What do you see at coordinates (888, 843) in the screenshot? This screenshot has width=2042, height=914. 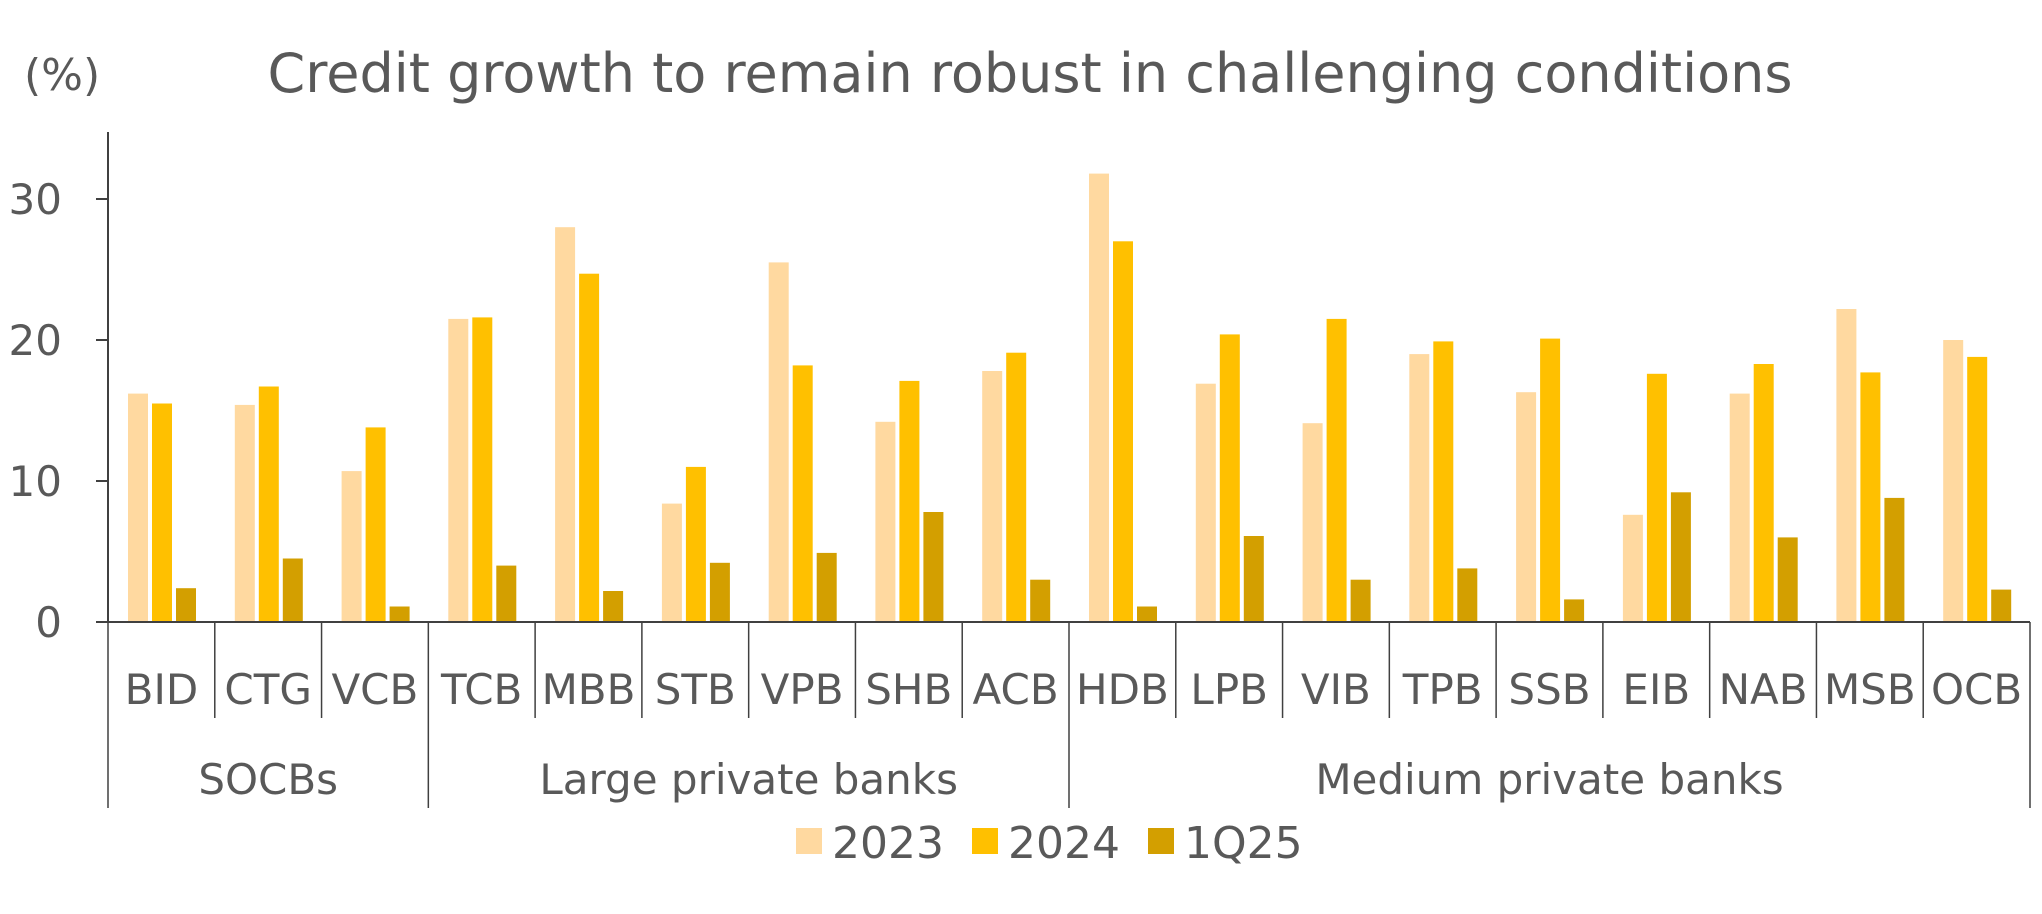 I see `legend-label: 2023` at bounding box center [888, 843].